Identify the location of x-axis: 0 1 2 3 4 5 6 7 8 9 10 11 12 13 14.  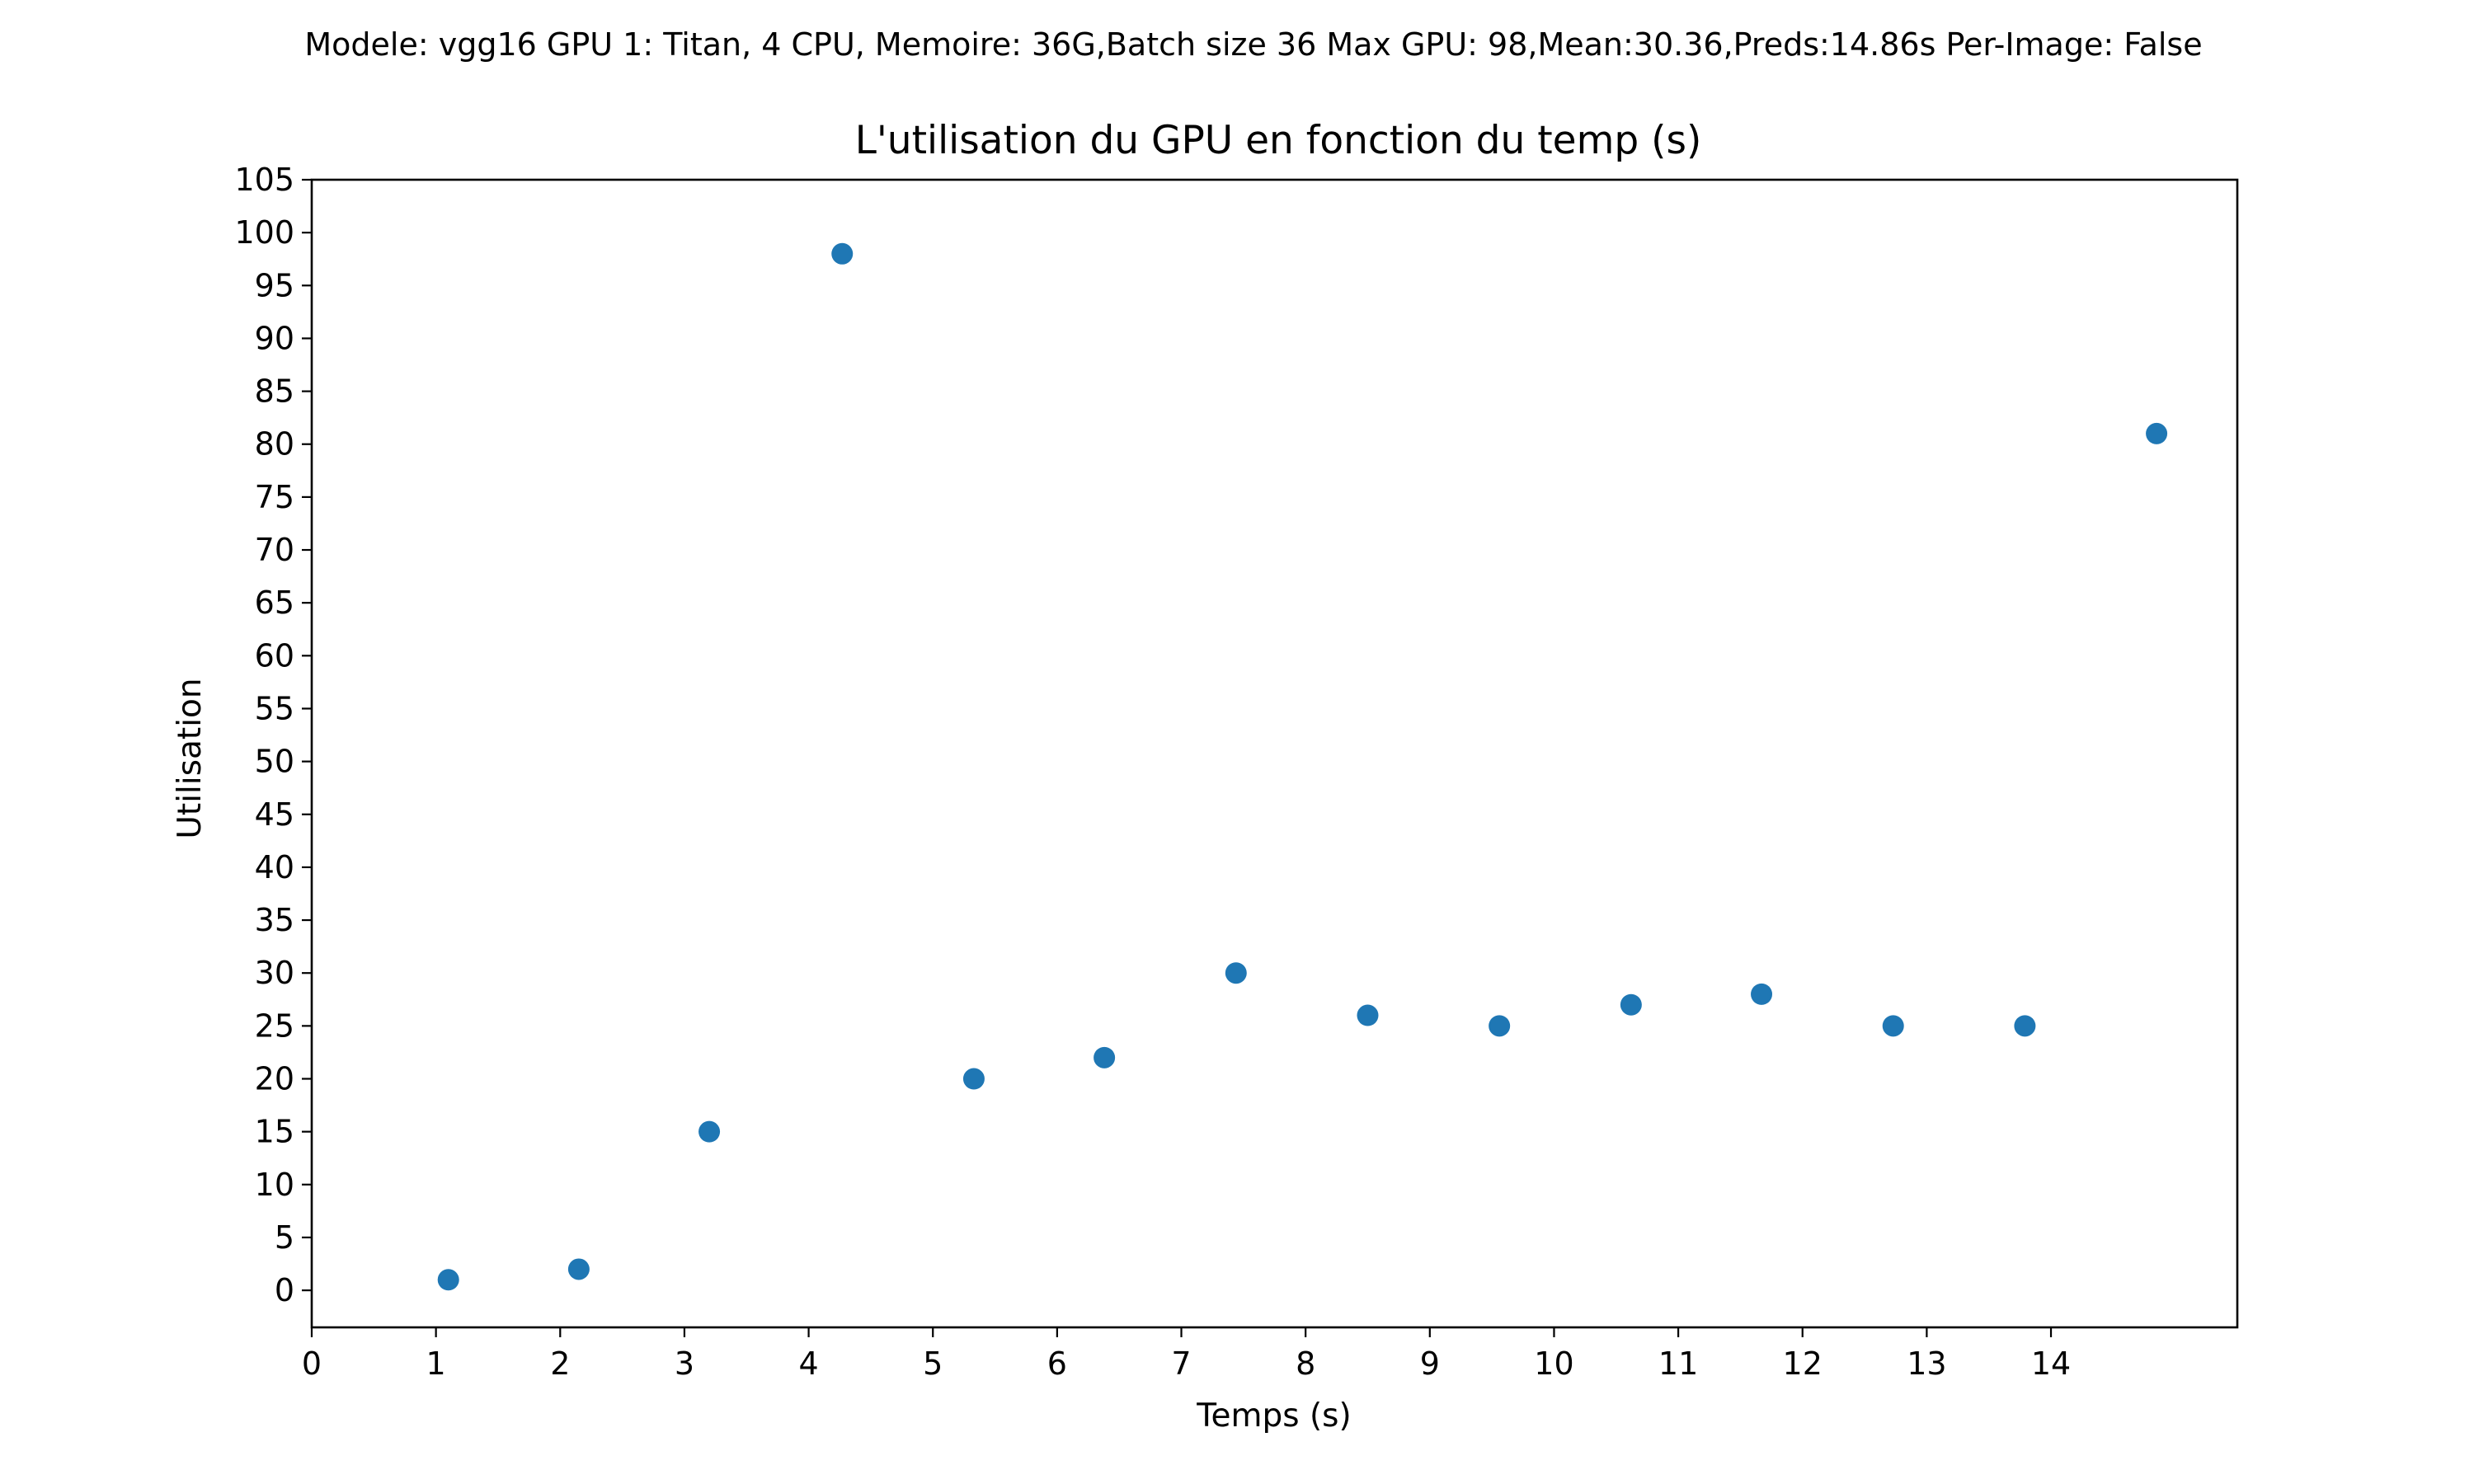
(1186, 1354).